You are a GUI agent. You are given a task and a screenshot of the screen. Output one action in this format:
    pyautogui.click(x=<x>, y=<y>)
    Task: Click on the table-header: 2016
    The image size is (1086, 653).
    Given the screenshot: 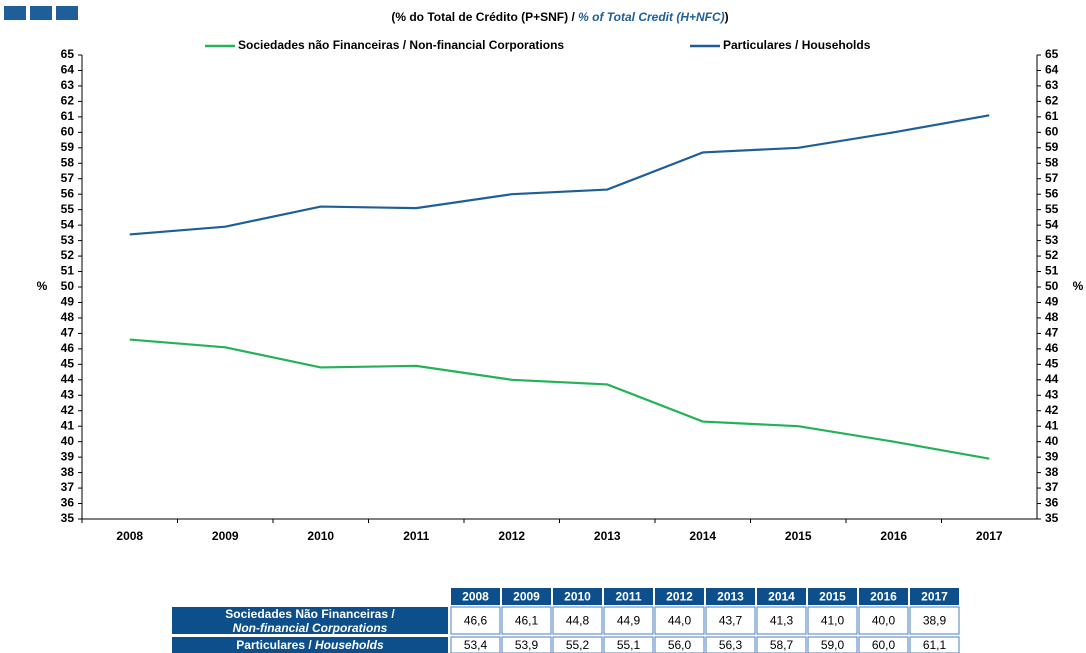 What is the action you would take?
    pyautogui.click(x=883, y=597)
    